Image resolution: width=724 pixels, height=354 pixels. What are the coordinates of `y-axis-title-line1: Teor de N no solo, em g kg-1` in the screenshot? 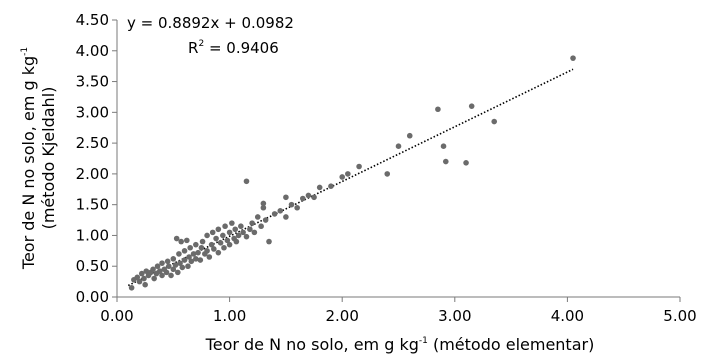 It's located at (28, 158).